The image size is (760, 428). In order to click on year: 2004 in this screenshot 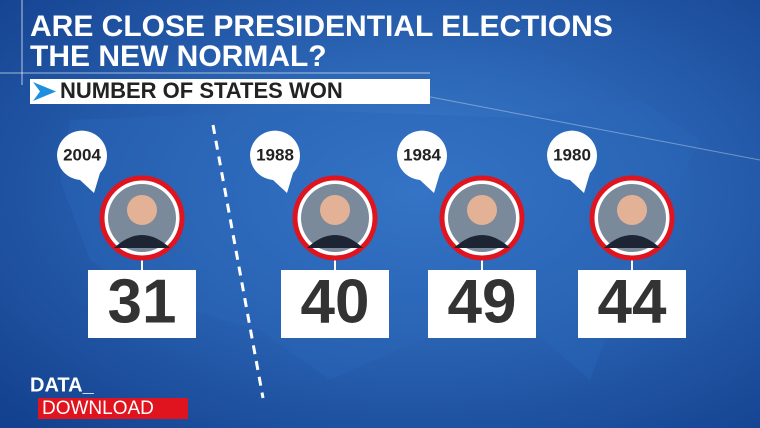, I will do `click(82, 154)`.